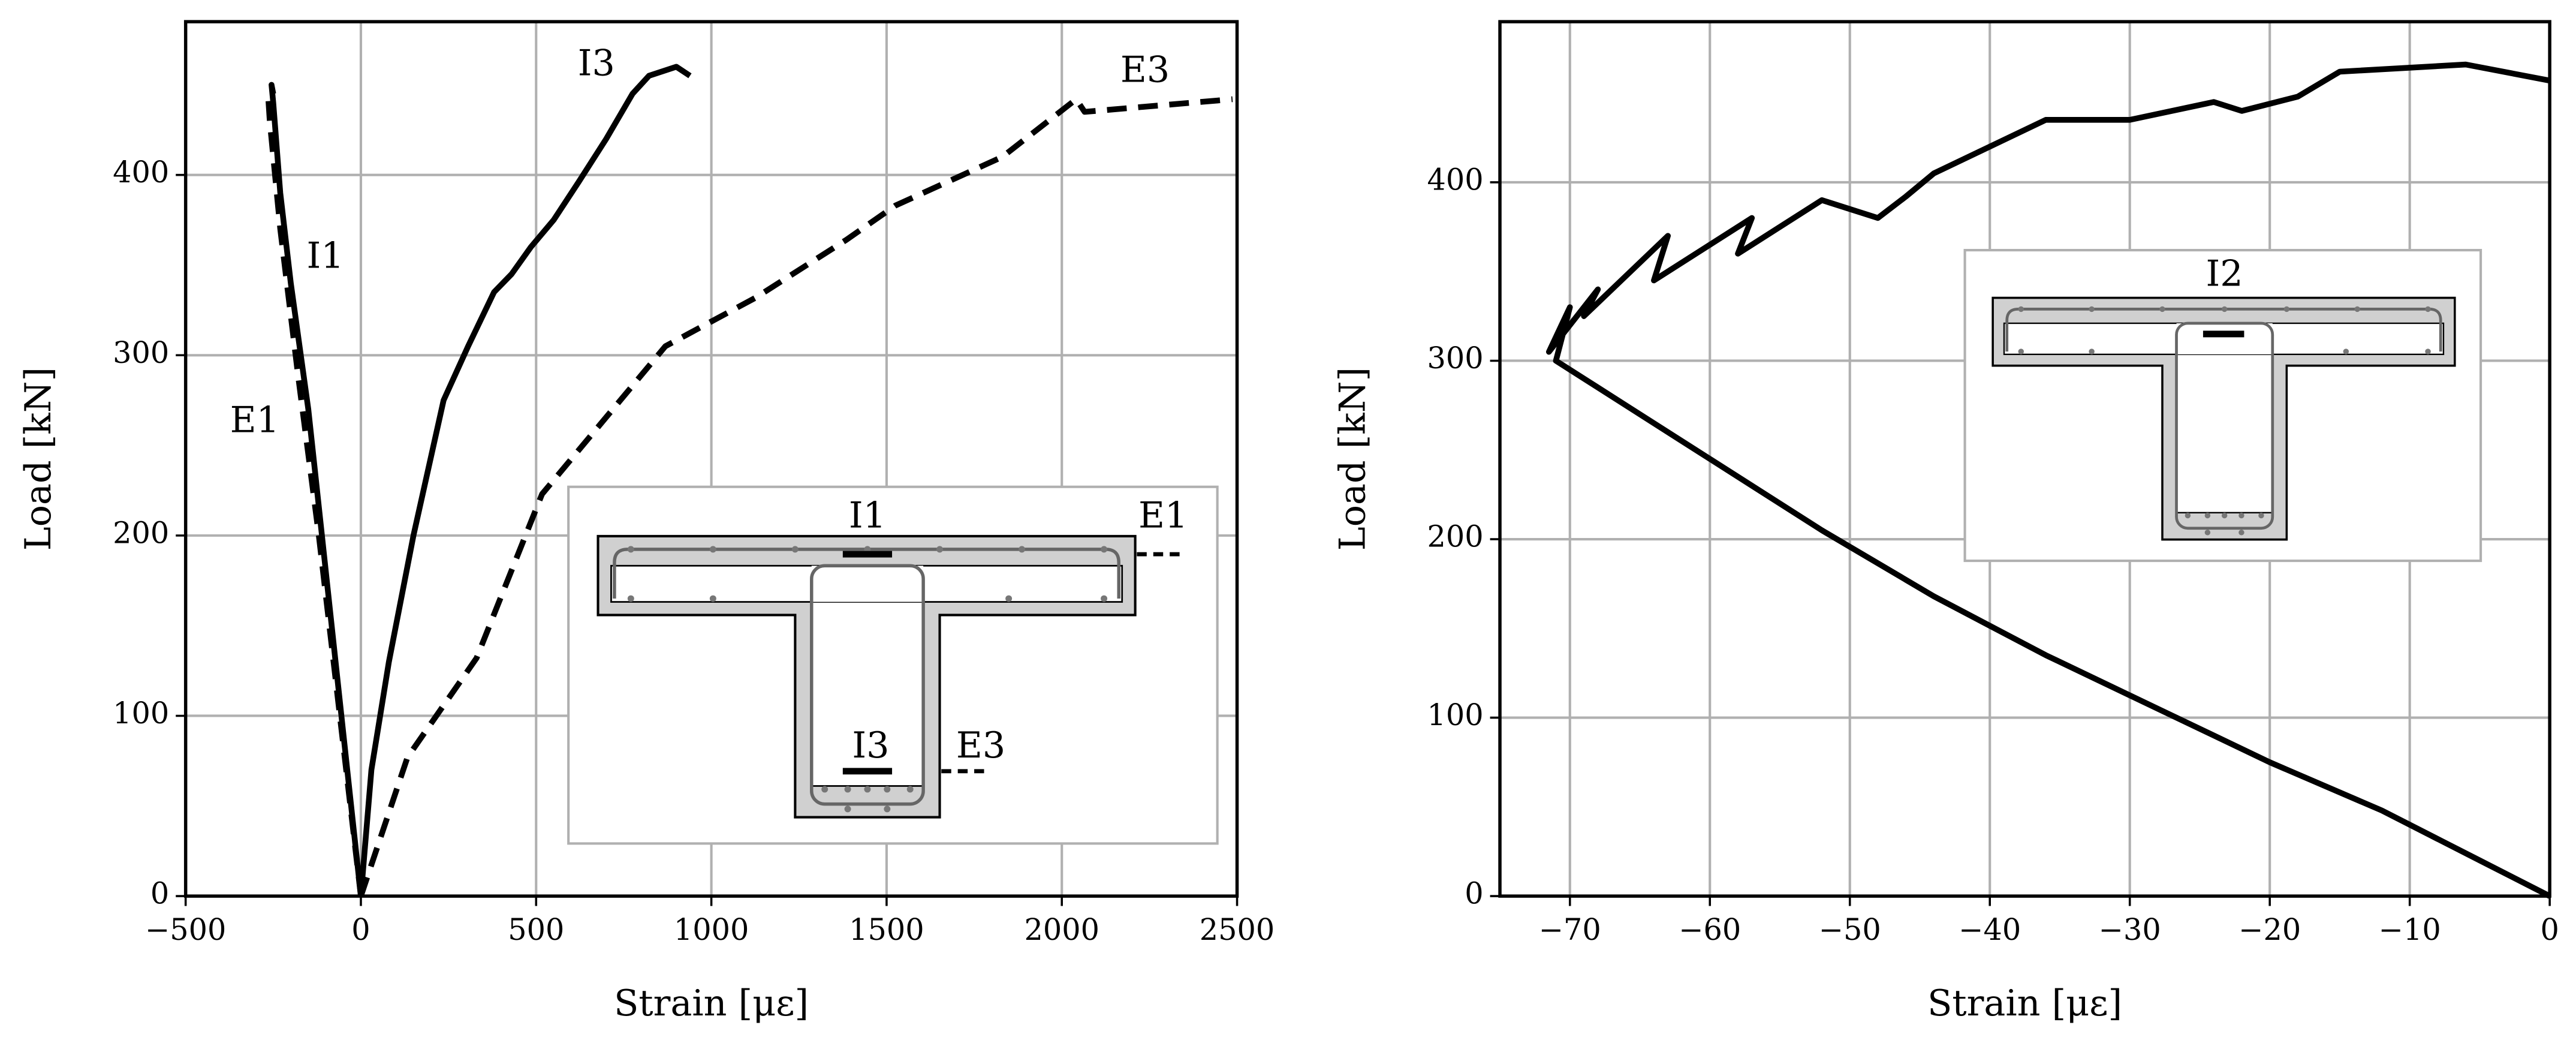  What do you see at coordinates (2224, 273) in the screenshot?
I see `annotation: I2` at bounding box center [2224, 273].